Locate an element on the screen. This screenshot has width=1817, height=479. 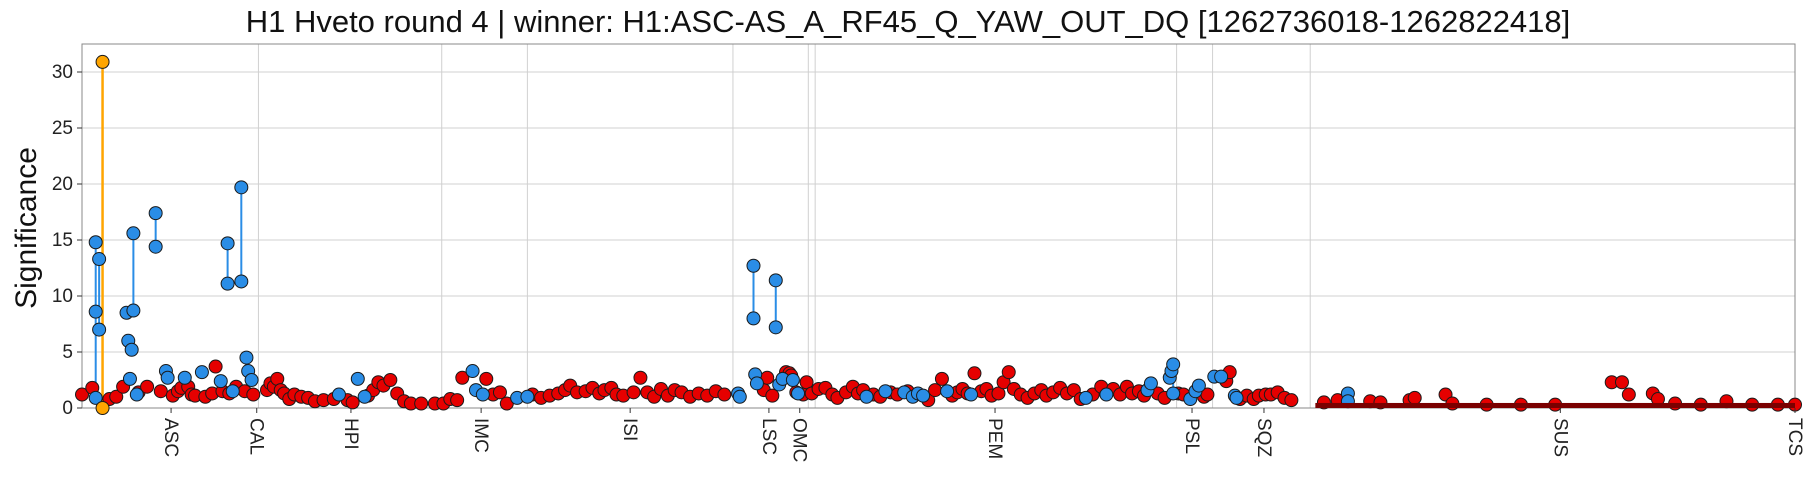
x-tick-label: ASC is located at coordinates (170, 437).